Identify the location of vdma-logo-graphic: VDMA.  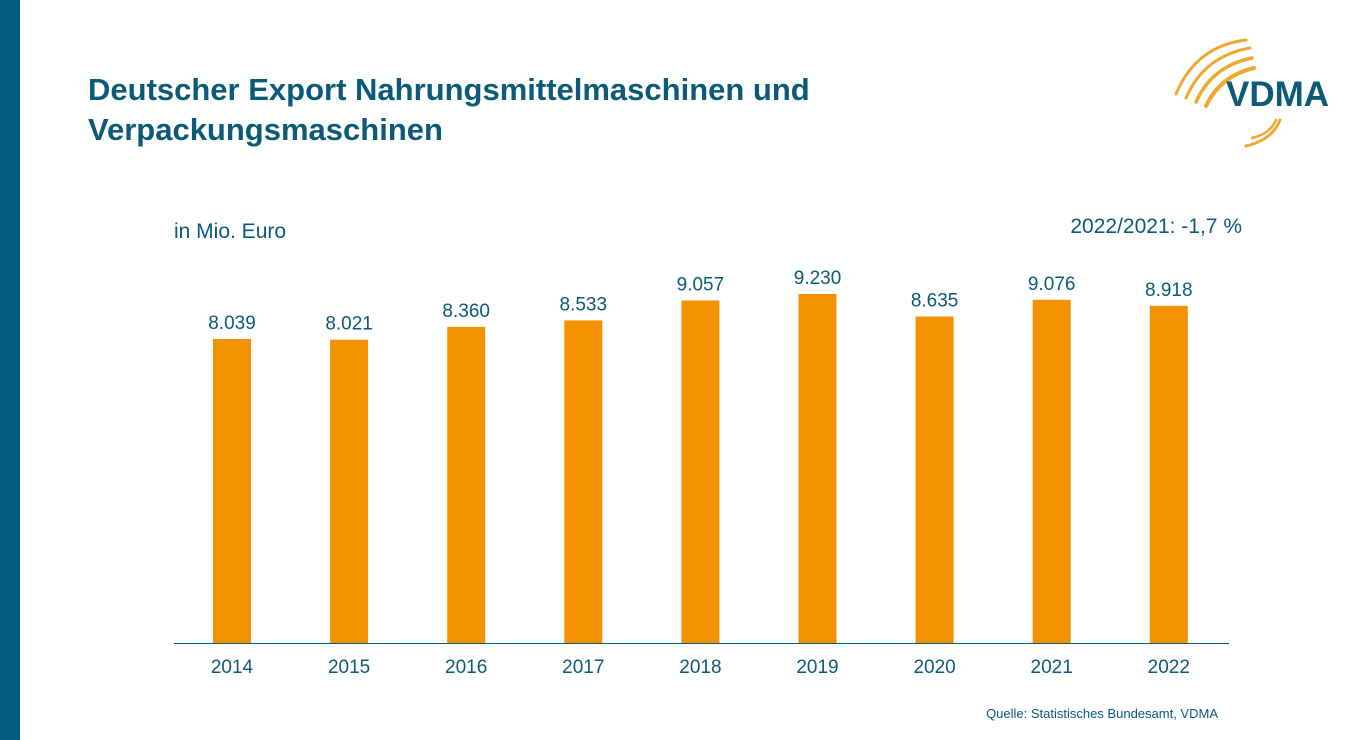
(1251, 93).